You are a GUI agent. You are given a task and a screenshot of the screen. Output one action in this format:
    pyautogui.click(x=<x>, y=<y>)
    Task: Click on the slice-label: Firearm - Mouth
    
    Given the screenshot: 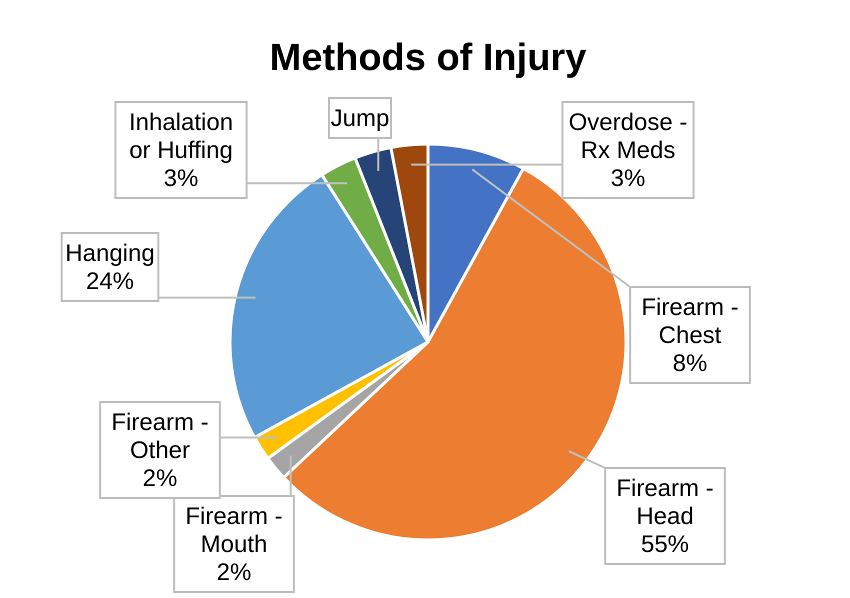 What is the action you would take?
    pyautogui.click(x=234, y=530)
    